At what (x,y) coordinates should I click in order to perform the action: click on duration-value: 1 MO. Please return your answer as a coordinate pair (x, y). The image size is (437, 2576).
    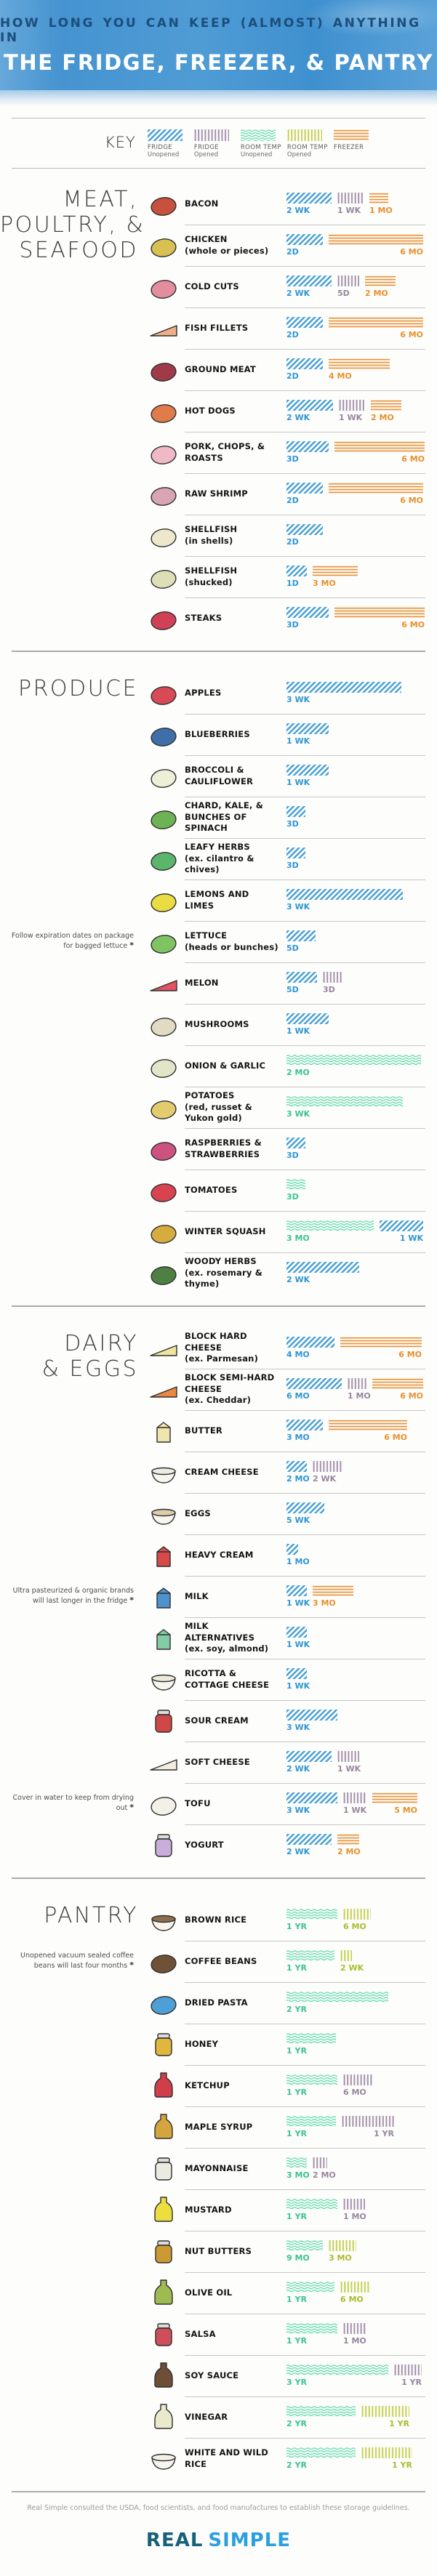
    Looking at the image, I should click on (381, 210).